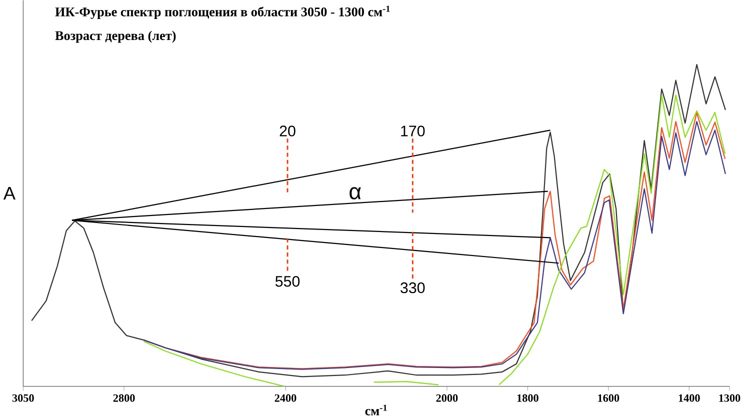 Image resolution: width=744 pixels, height=419 pixels. What do you see at coordinates (355, 193) in the screenshot?
I see `annotation: α` at bounding box center [355, 193].